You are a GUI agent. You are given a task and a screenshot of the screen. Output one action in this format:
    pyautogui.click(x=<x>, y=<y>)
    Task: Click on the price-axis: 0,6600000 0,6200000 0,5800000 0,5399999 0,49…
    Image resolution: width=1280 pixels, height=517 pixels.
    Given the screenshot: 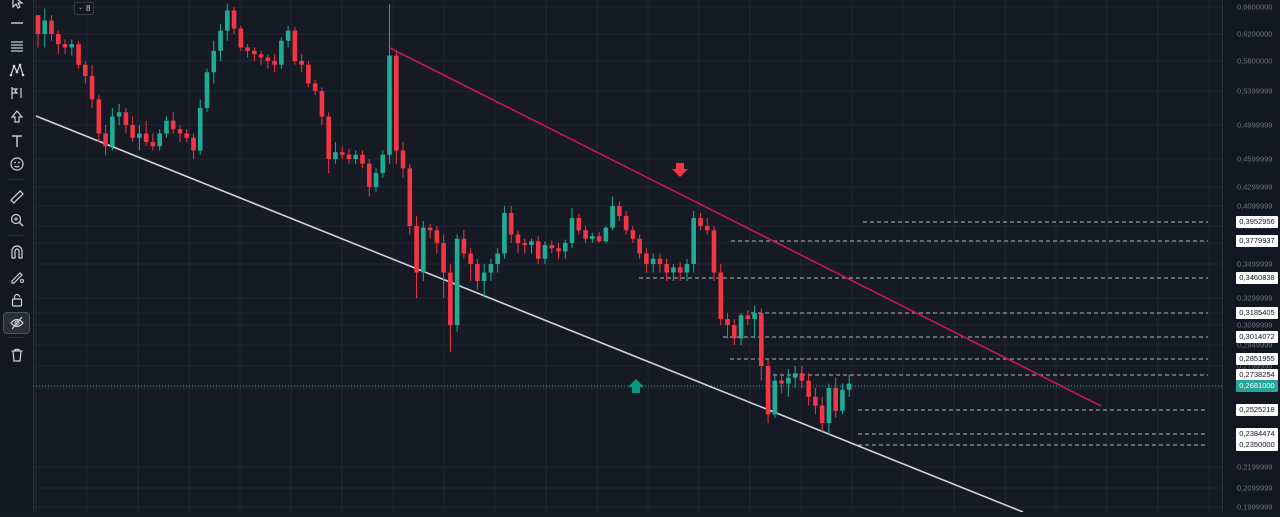 What is the action you would take?
    pyautogui.click(x=1251, y=256)
    